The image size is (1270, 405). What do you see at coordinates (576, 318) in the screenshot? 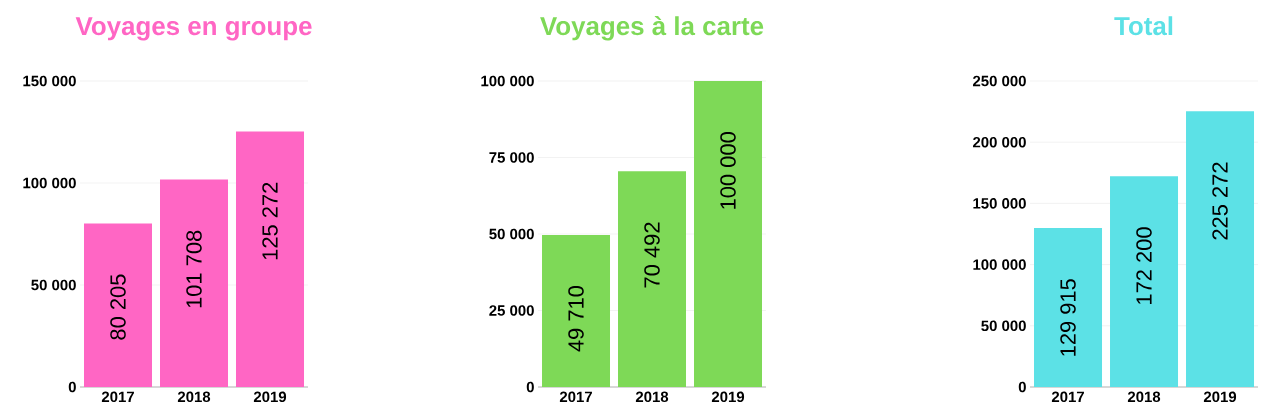
I see `data-label: 49 710` at bounding box center [576, 318].